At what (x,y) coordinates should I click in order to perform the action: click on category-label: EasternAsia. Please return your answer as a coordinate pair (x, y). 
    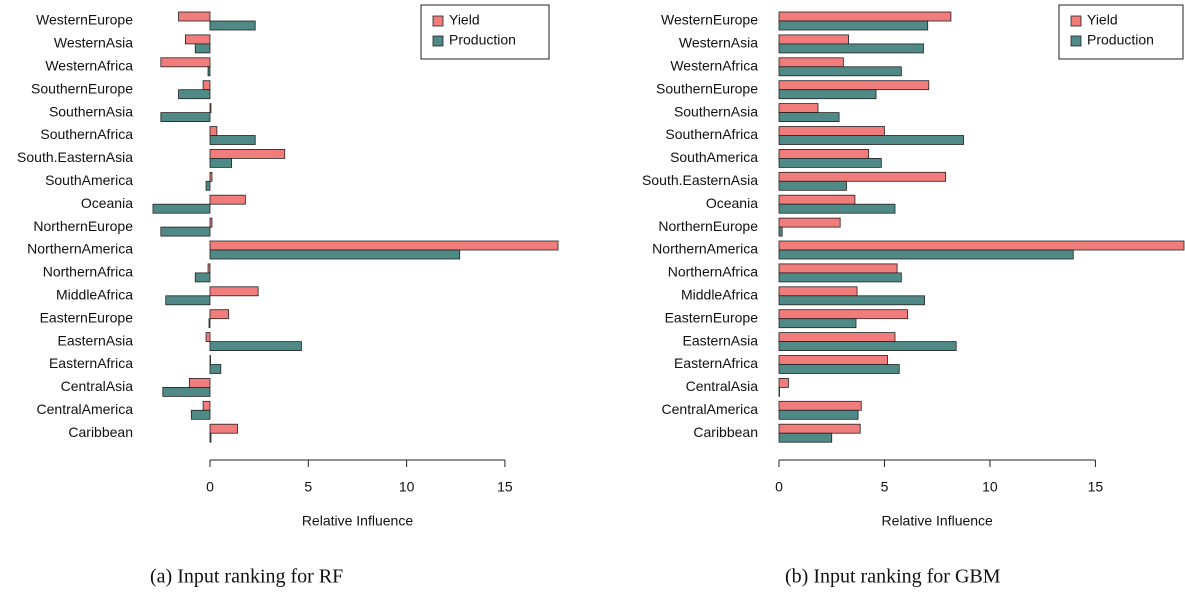
    Looking at the image, I should click on (96, 340).